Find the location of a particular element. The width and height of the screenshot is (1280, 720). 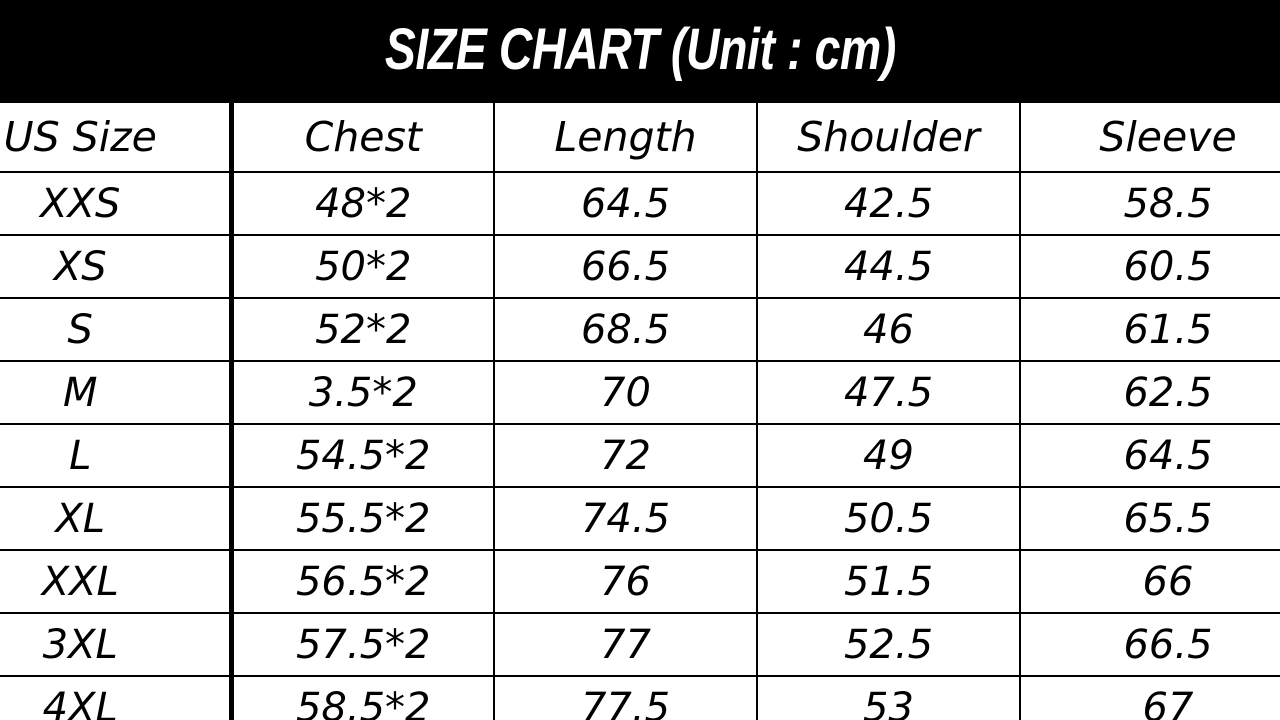

column-header-length-label: Length is located at coordinates (625, 136).